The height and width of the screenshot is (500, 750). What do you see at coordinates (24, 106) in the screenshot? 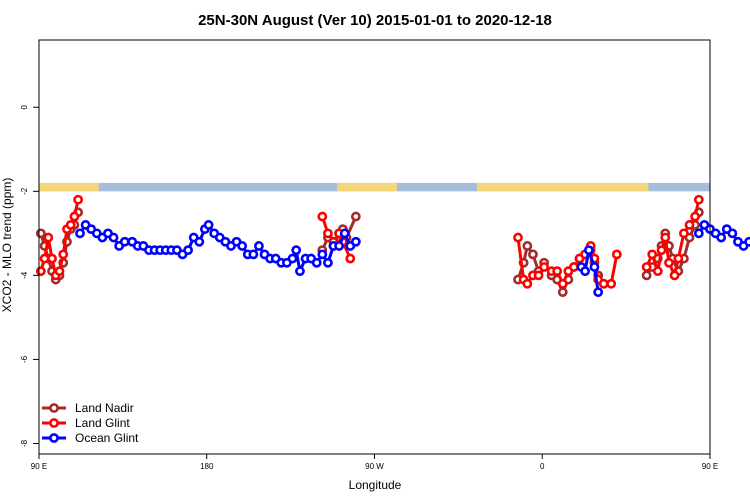
I see `y-tick-label: 0` at bounding box center [24, 106].